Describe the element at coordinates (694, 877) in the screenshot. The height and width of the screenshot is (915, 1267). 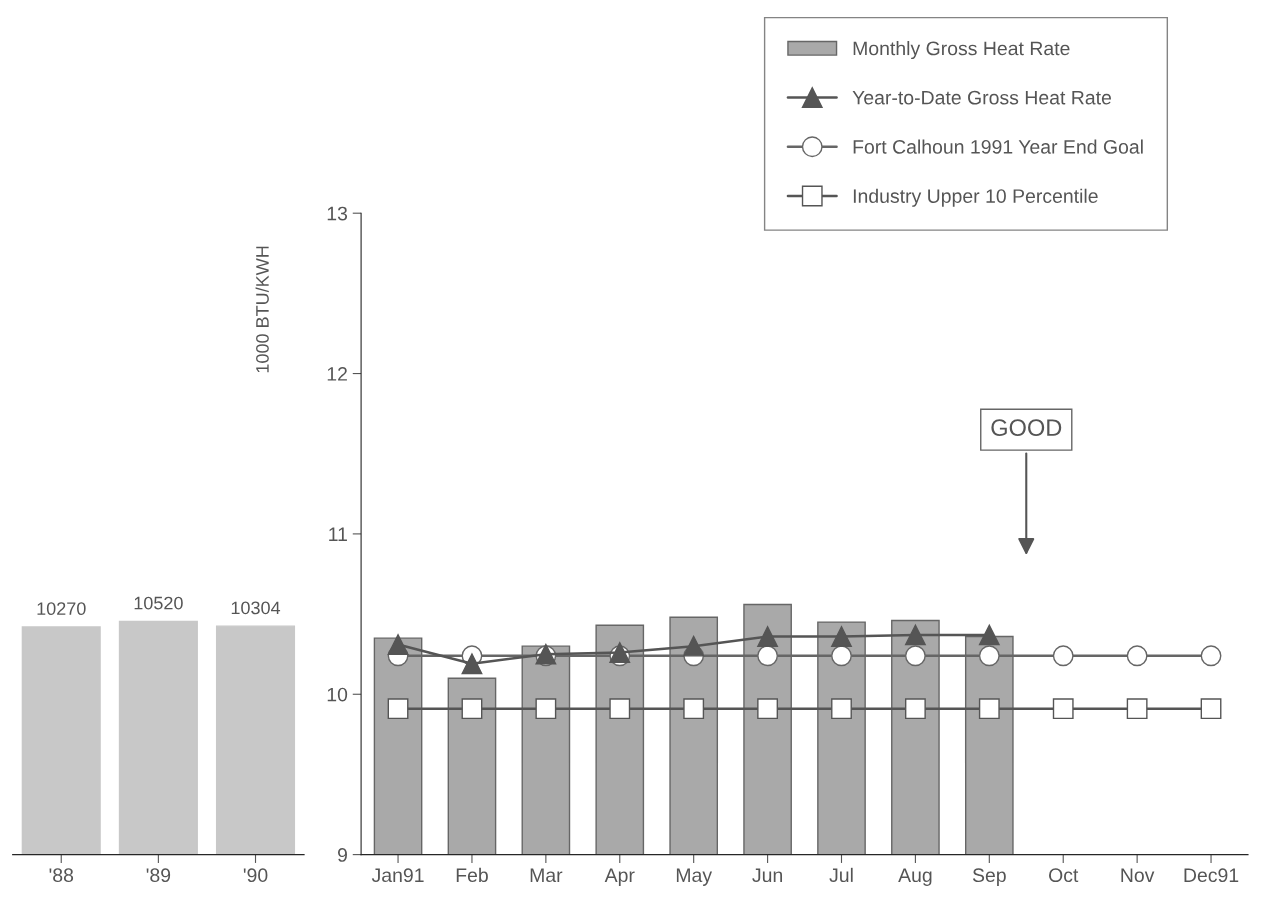
I see `x-tick-label: May` at that location.